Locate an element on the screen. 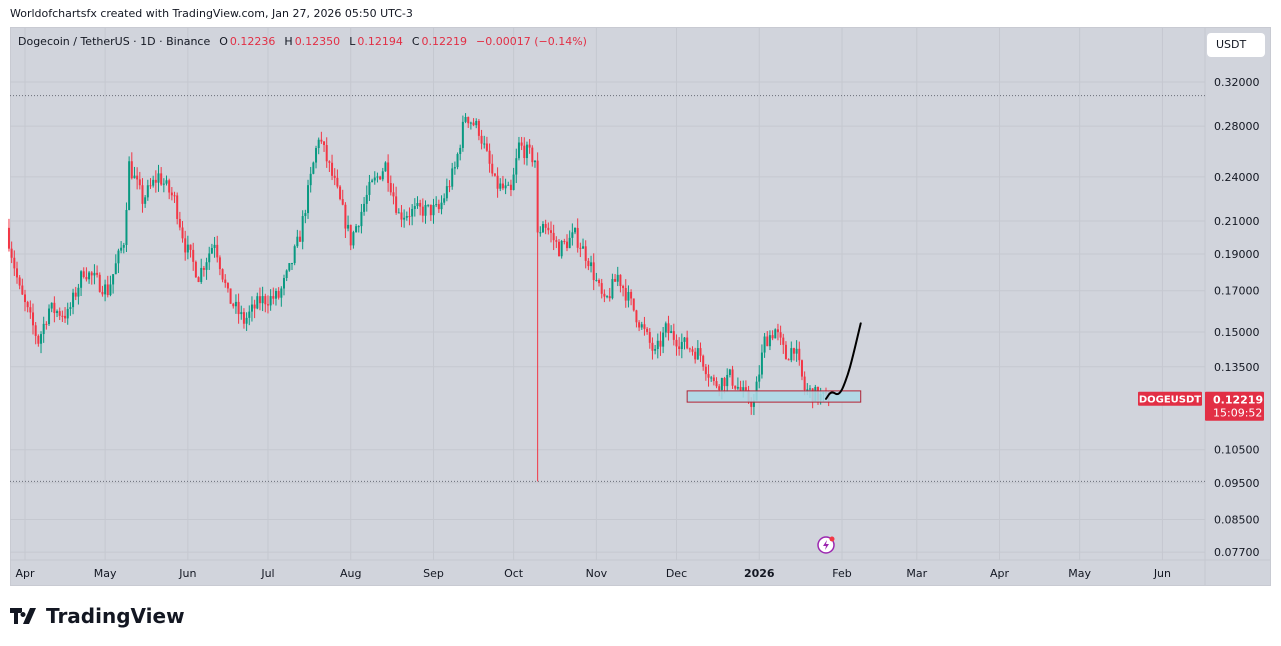  x-tick-label: Feb is located at coordinates (841, 573).